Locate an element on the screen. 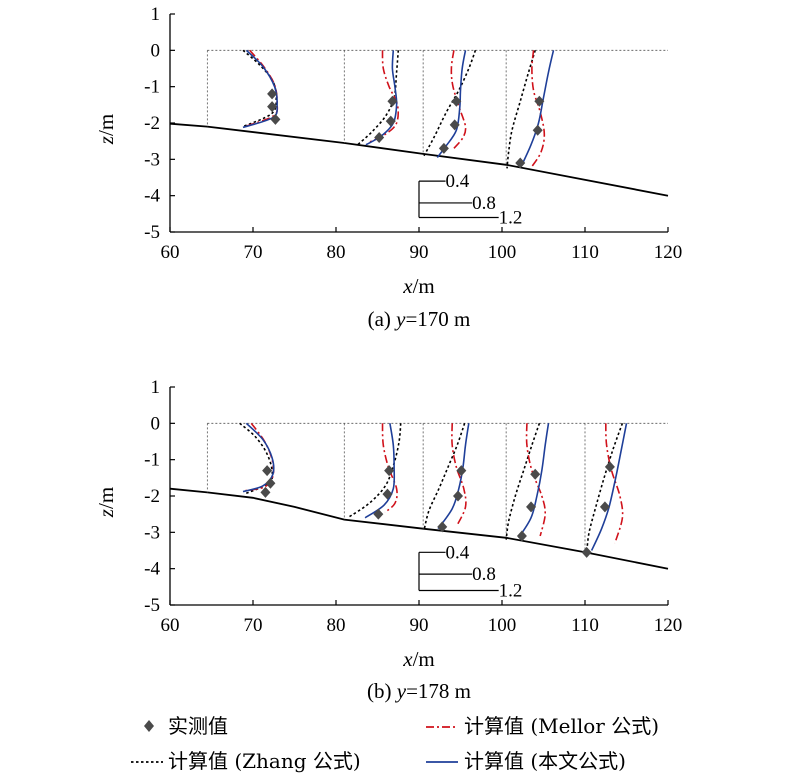 The width and height of the screenshot is (800, 780). legend-zhang: 计算值 (Zhang 公式) is located at coordinates (246, 761).